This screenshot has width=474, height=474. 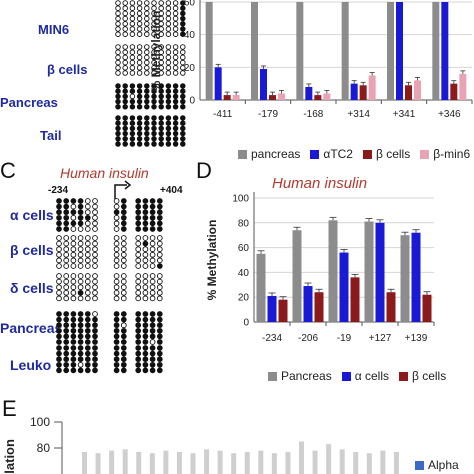 What do you see at coordinates (192, 101) in the screenshot?
I see `y-tick-label: 0` at bounding box center [192, 101].